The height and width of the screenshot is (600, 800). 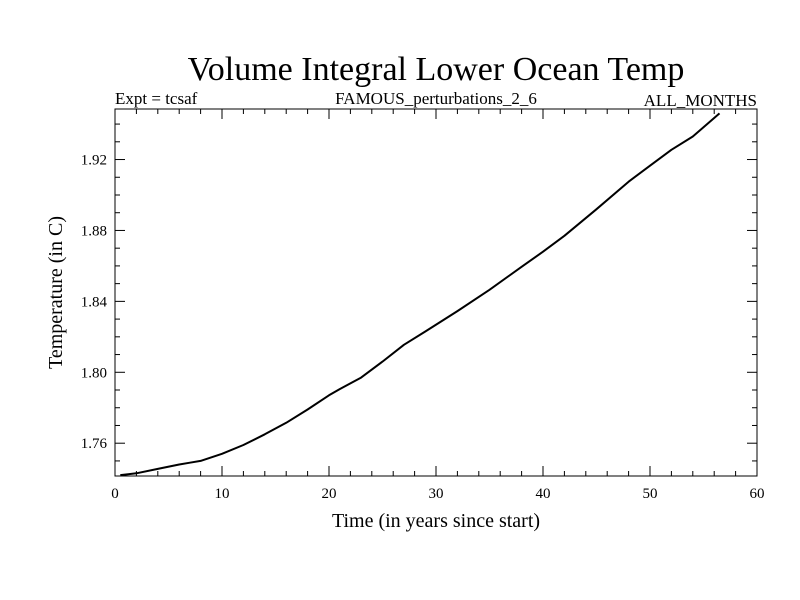 What do you see at coordinates (329, 494) in the screenshot?
I see `x-tick-label: 20` at bounding box center [329, 494].